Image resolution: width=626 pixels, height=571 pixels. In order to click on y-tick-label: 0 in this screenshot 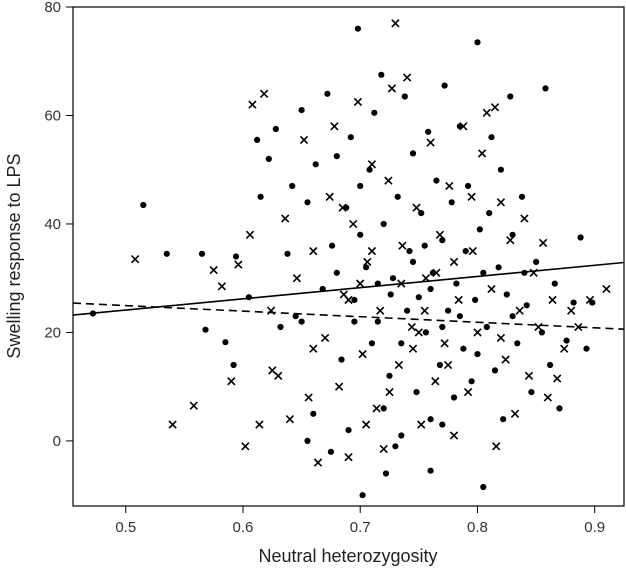, I will do `click(57, 441)`.